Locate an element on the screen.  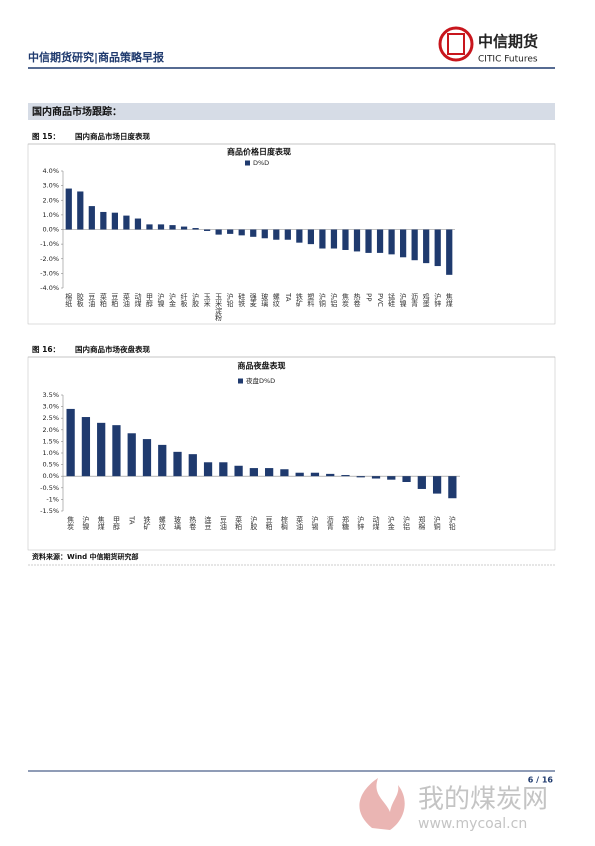
logo-mark is located at coordinates (456, 44).